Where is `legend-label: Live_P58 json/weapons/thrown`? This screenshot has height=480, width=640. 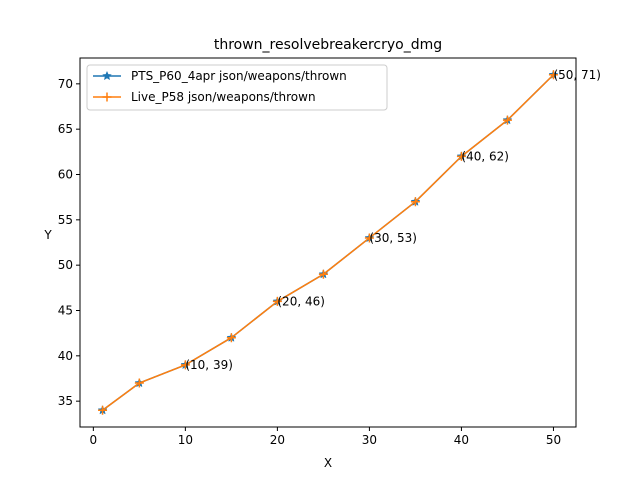 legend-label: Live_P58 json/weapons/thrown is located at coordinates (223, 97).